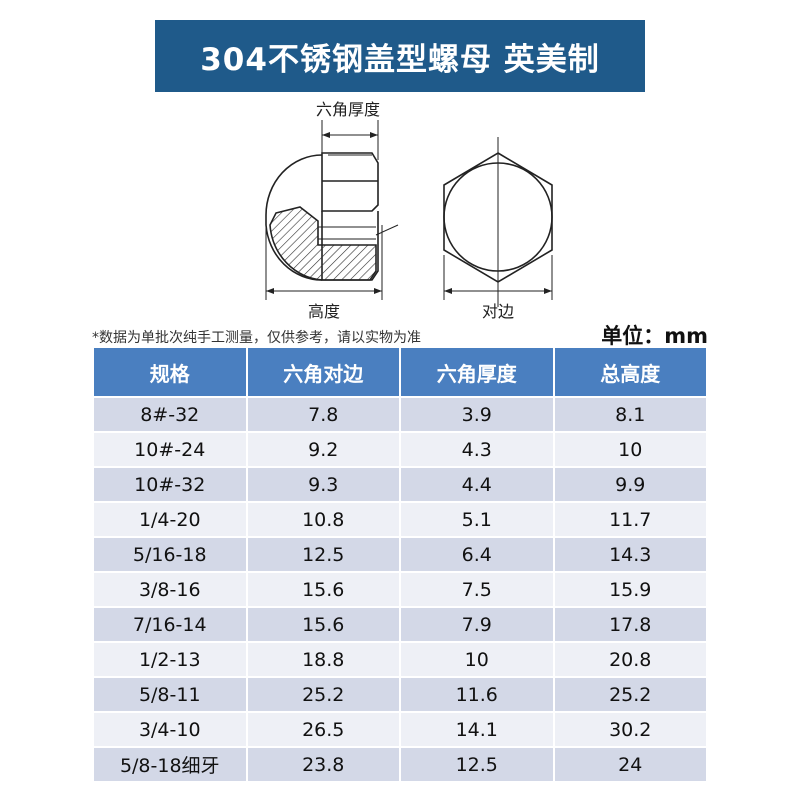  I want to click on side-view, so click(332, 210).